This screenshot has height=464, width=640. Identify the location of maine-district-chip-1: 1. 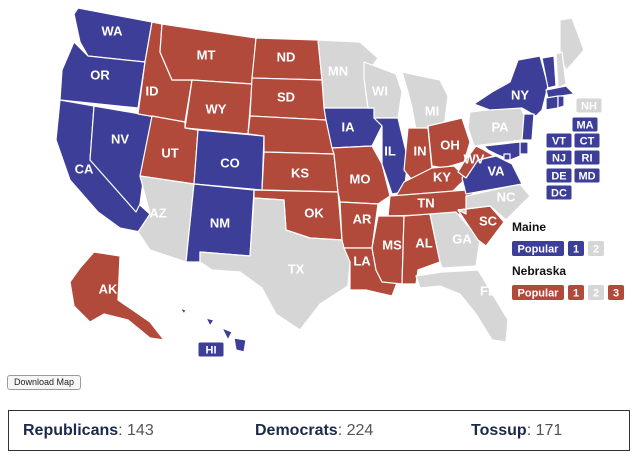
(576, 248).